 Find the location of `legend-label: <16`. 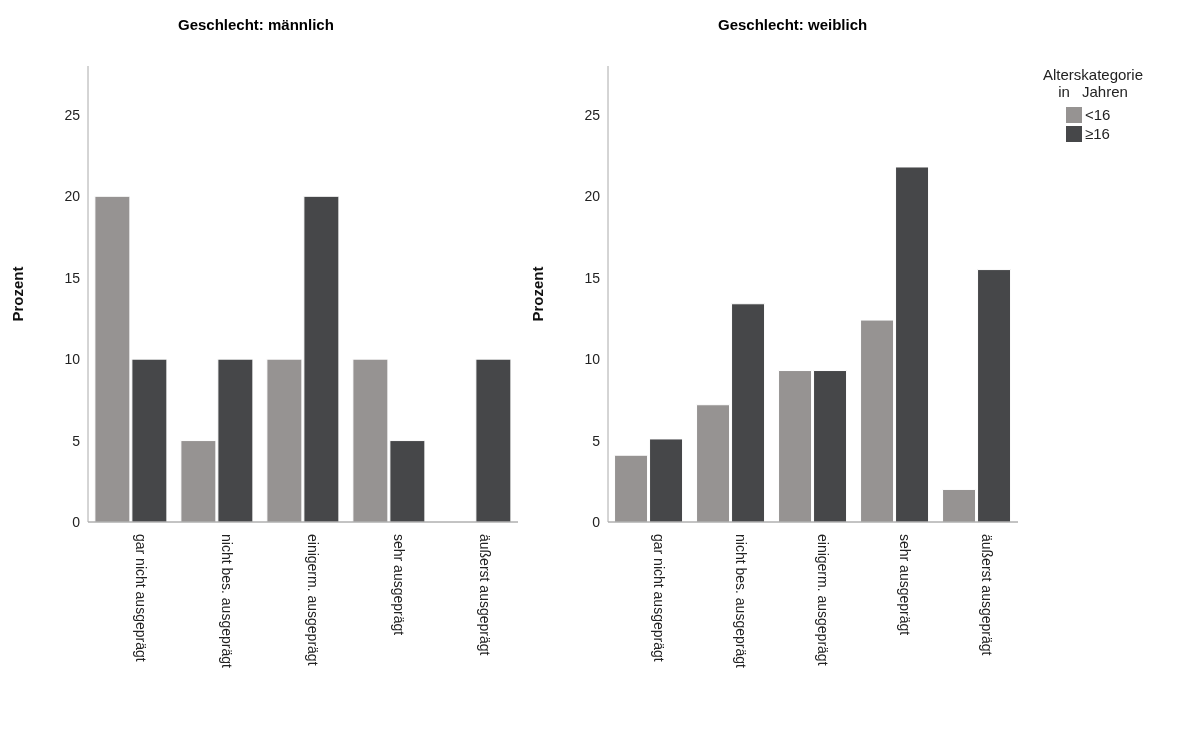

legend-label: <16 is located at coordinates (1098, 114).